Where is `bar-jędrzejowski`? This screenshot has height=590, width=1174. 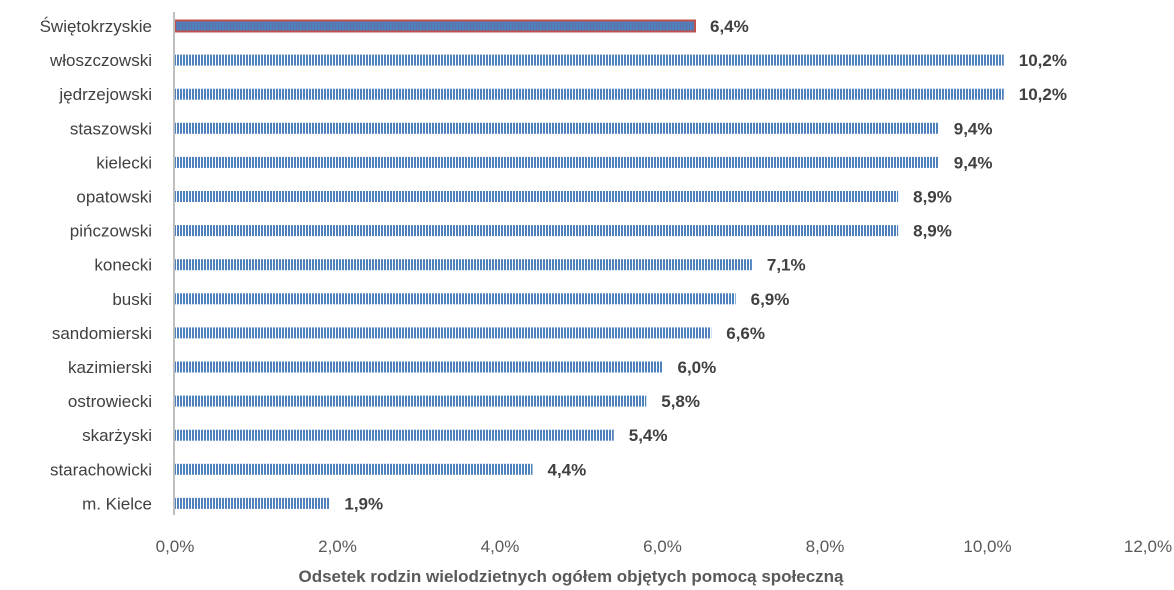
bar-jędrzejowski is located at coordinates (589, 94).